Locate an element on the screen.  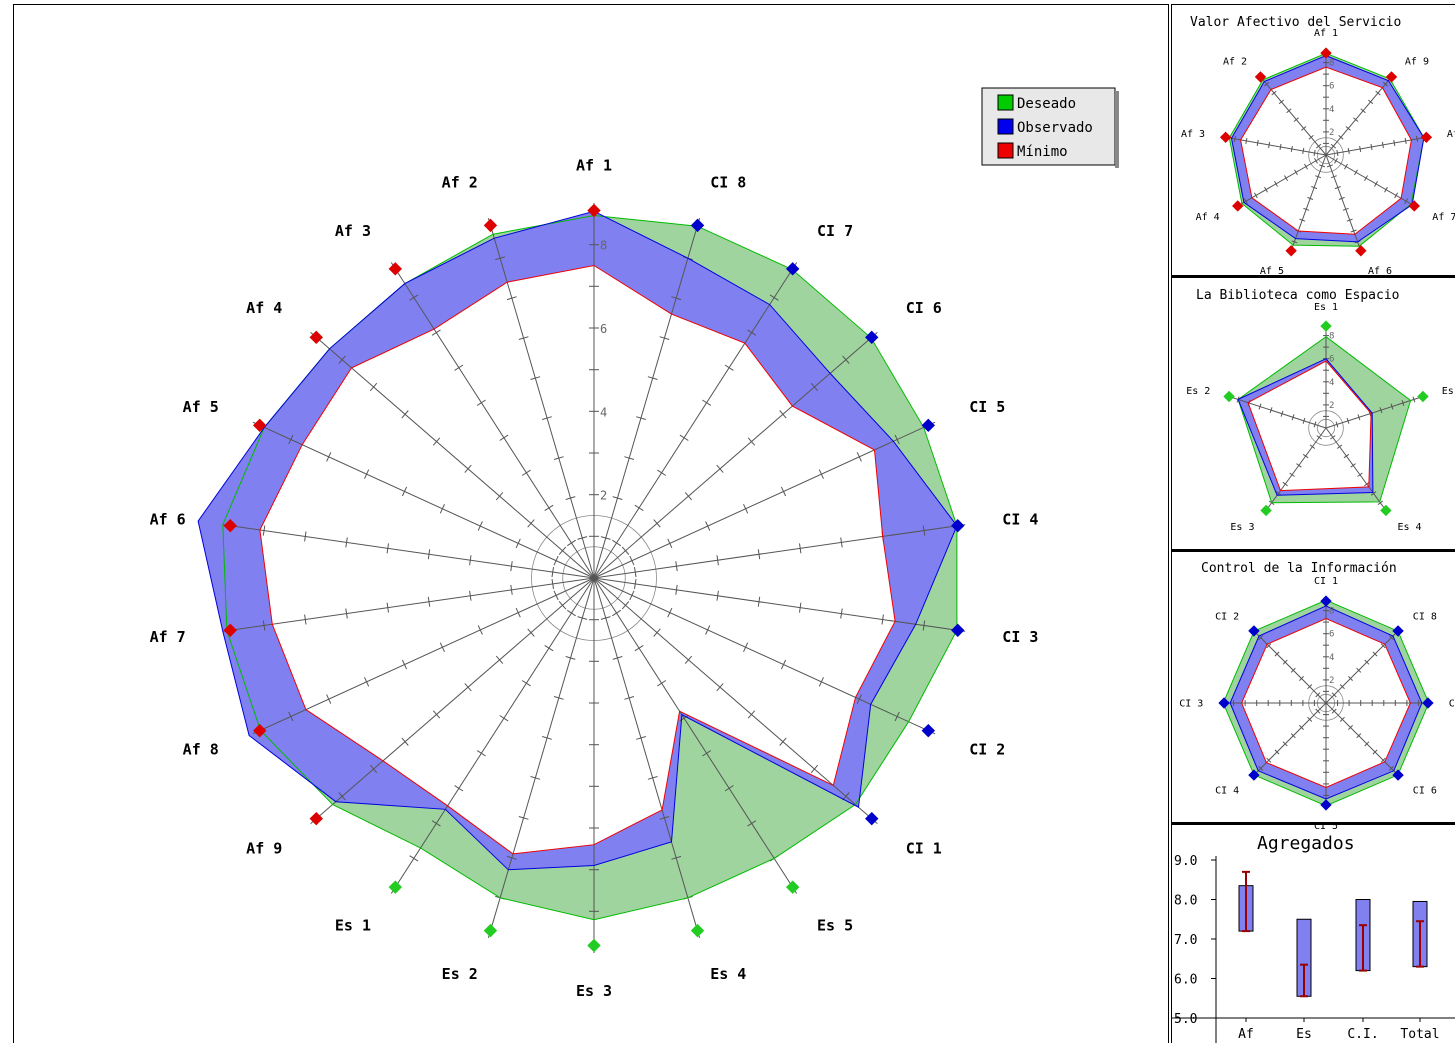
axis-label-af-9: Af 9 is located at coordinates (264, 848).